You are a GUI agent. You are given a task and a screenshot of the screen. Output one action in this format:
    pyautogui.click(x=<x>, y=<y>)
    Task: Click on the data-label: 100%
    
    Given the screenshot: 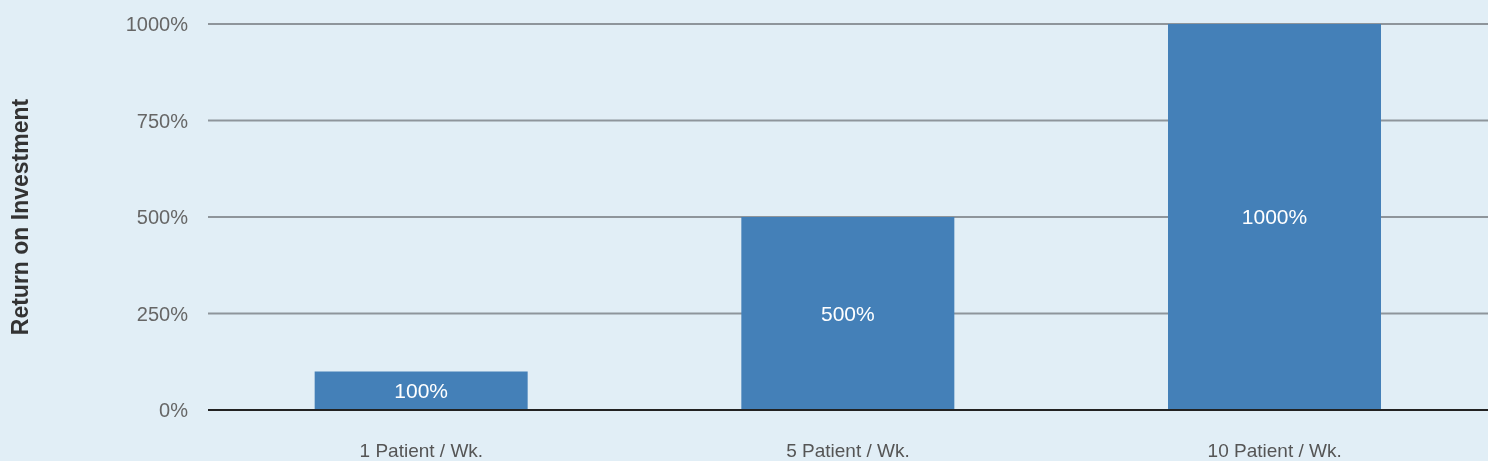 What is the action you would take?
    pyautogui.click(x=421, y=391)
    